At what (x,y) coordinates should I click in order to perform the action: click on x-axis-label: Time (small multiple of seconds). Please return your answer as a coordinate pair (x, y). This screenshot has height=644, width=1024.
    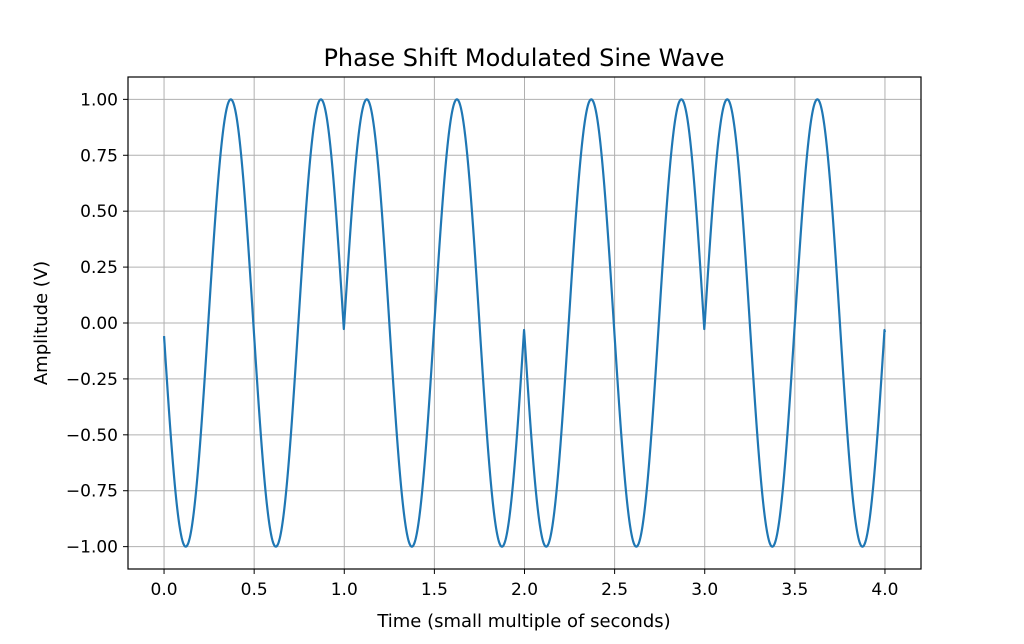
    Looking at the image, I should click on (523, 621).